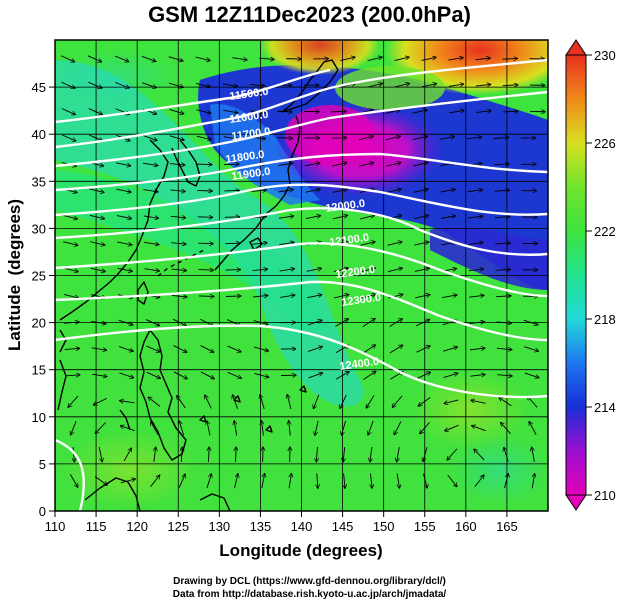 Image resolution: width=619 pixels, height=605 pixels. Describe the element at coordinates (309, 14) in the screenshot. I see `chart-title: GSM 12Z11Dec2023 (200.0hPa)` at that location.